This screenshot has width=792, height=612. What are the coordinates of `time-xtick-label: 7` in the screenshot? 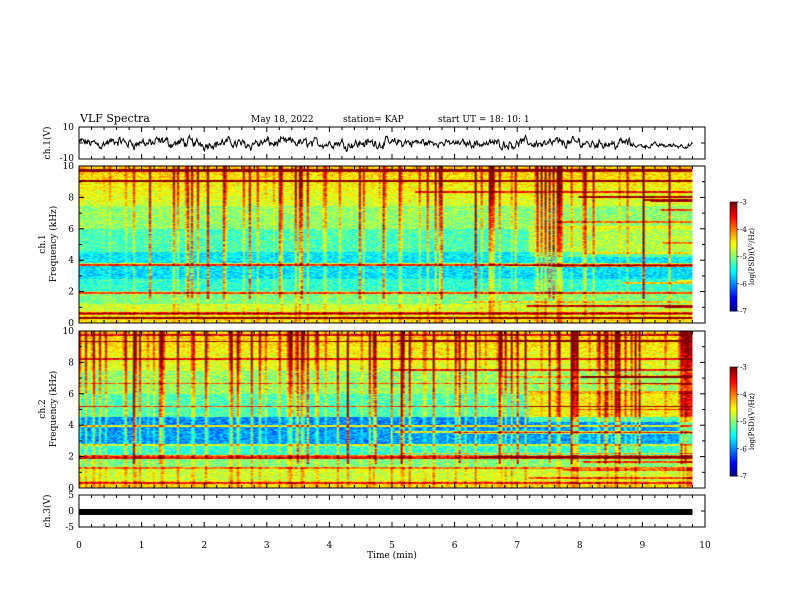 It's located at (517, 546).